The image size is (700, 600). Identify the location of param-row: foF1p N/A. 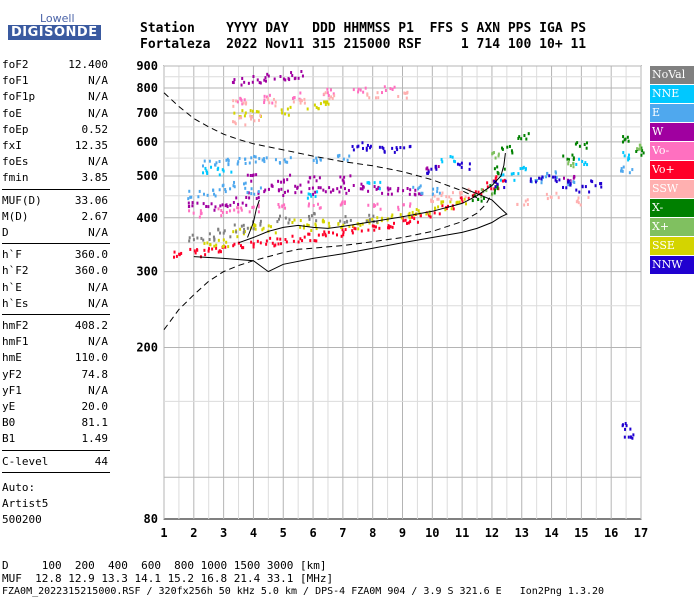
(55, 96).